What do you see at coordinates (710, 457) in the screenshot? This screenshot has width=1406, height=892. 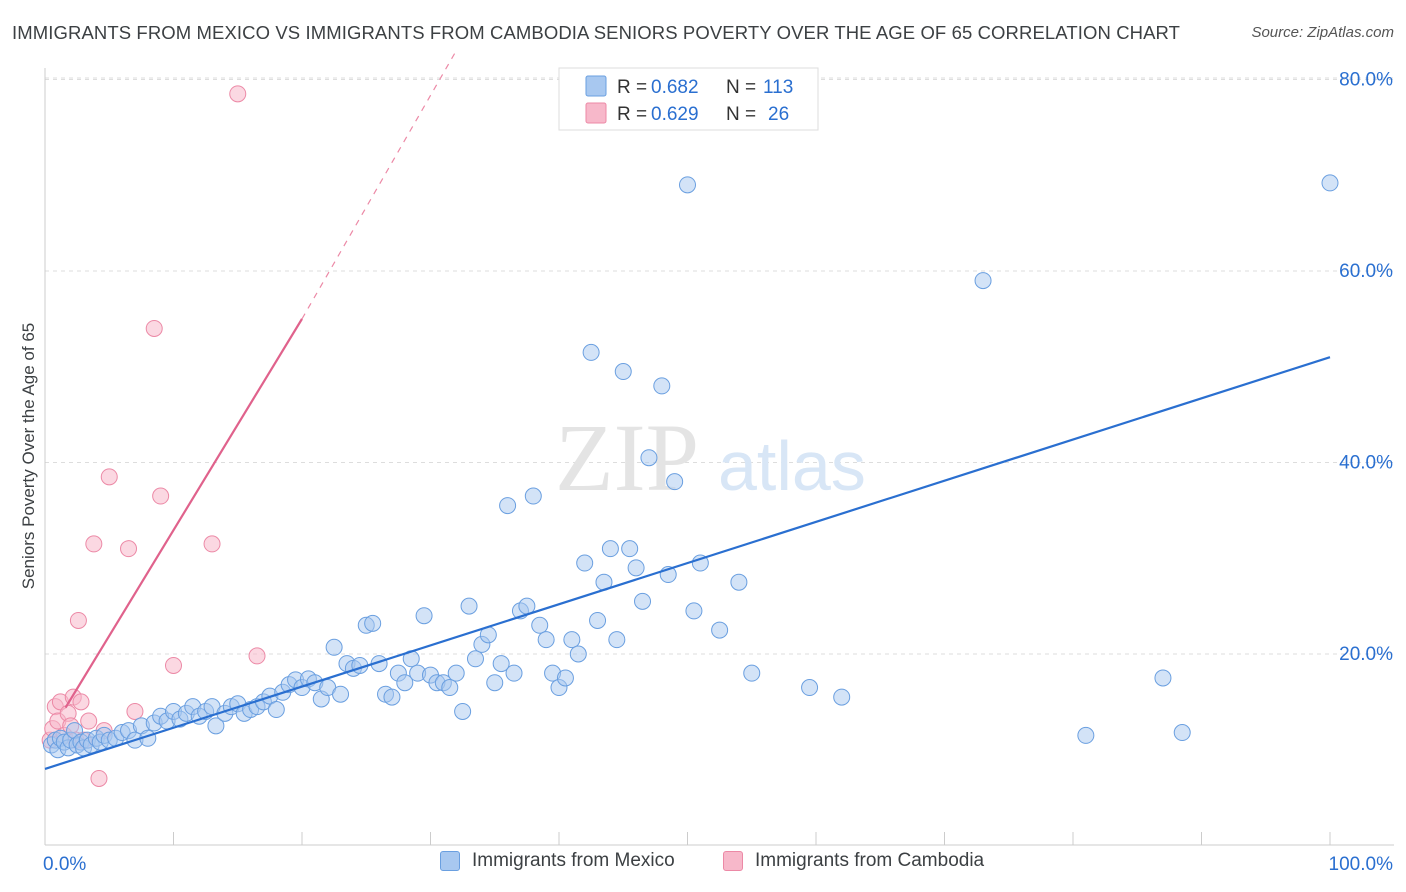 I see `watermark: ZIP atlas` at bounding box center [710, 457].